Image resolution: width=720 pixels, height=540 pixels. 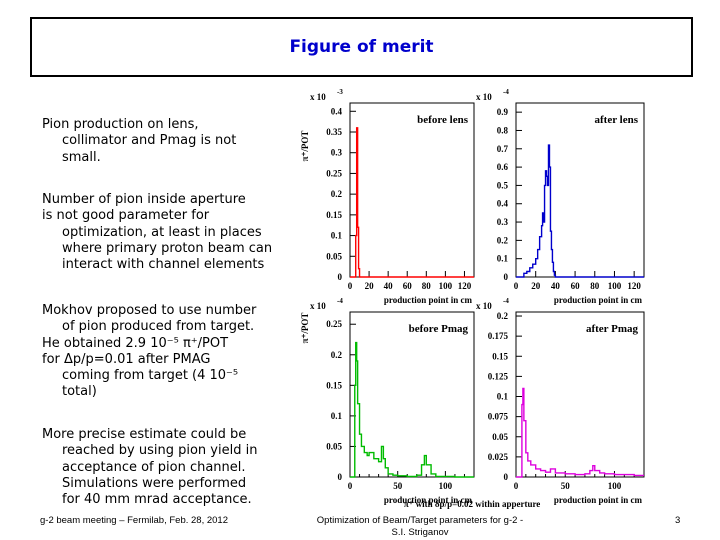 I want to click on x-tick-label: 80, so click(x=427, y=286).